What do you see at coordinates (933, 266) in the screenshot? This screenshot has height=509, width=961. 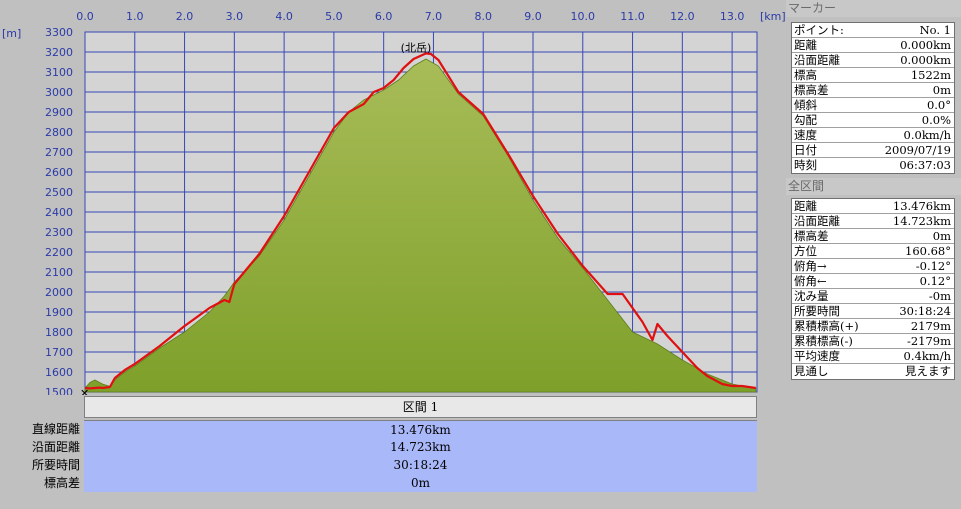 I see `total_panel-row-value: -0.12°` at bounding box center [933, 266].